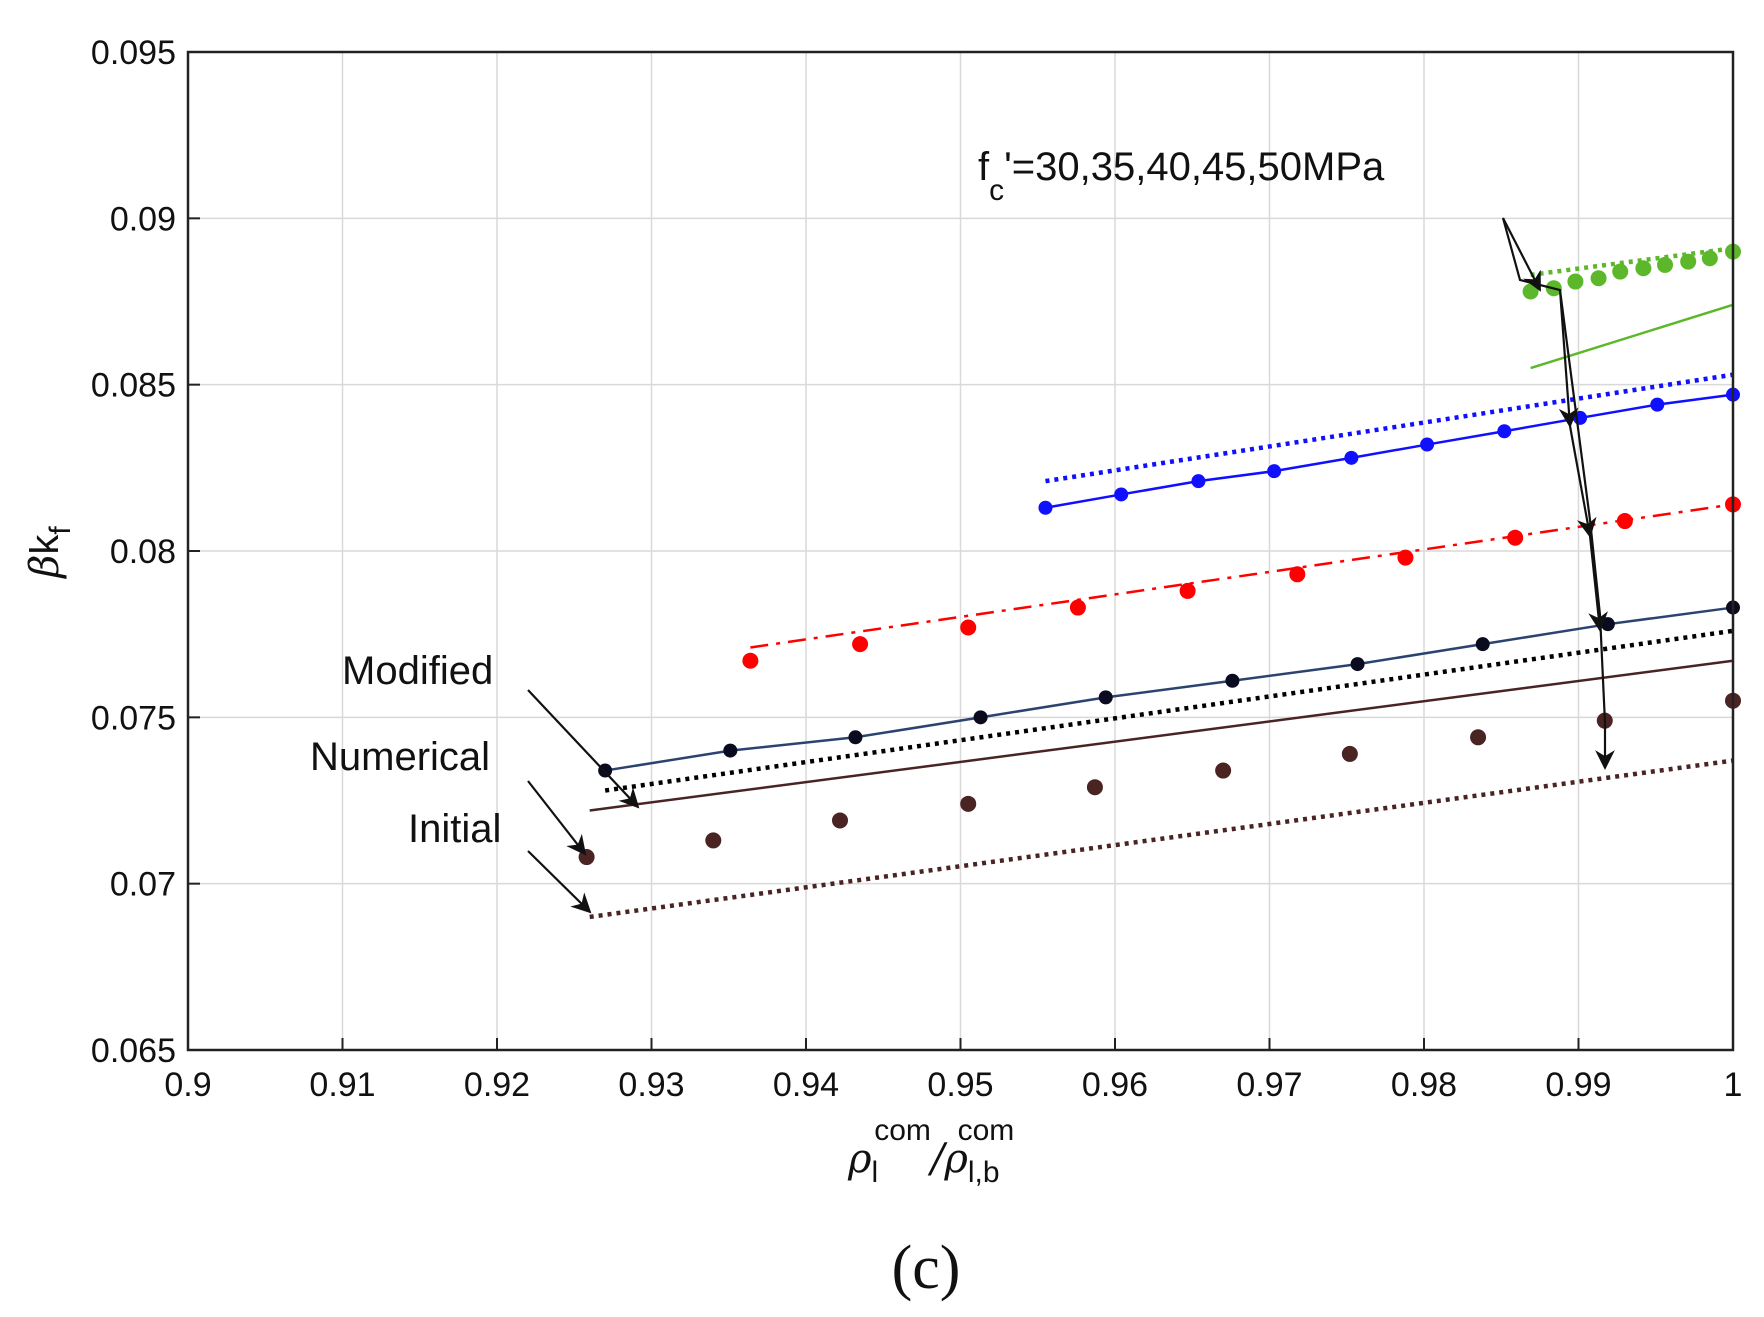 This screenshot has width=1764, height=1317. I want to click on x-tick-label: 0.91, so click(342, 1085).